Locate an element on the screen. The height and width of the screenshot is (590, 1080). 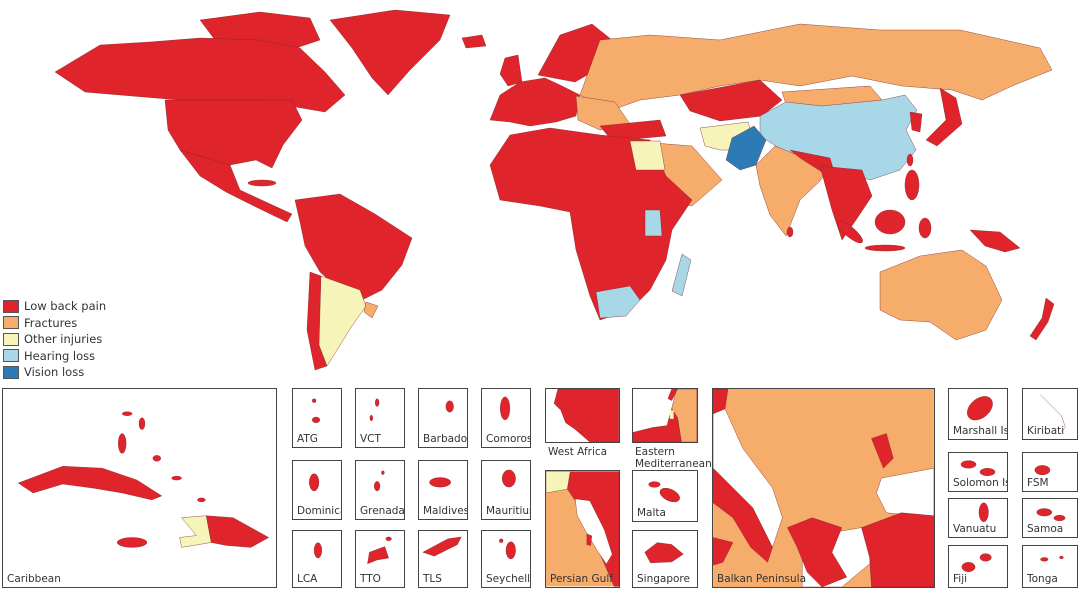
inset-label: FSM is located at coordinates (1038, 483).